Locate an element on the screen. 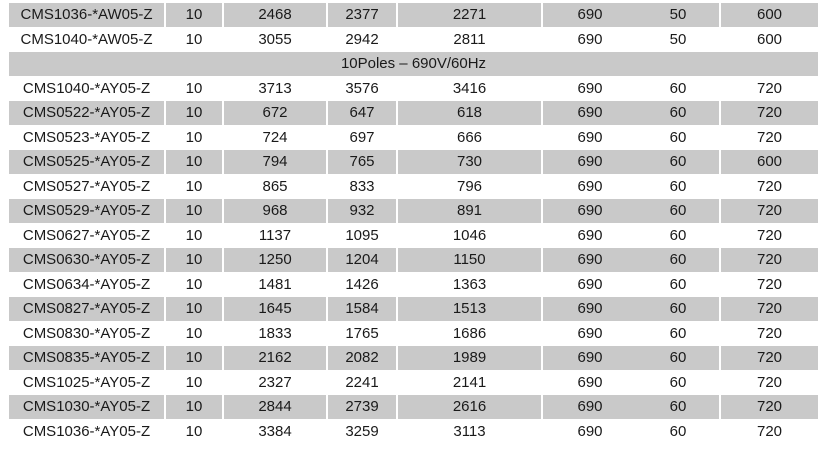  section-title: 10Poles – 690V/60Hz is located at coordinates (413, 63).